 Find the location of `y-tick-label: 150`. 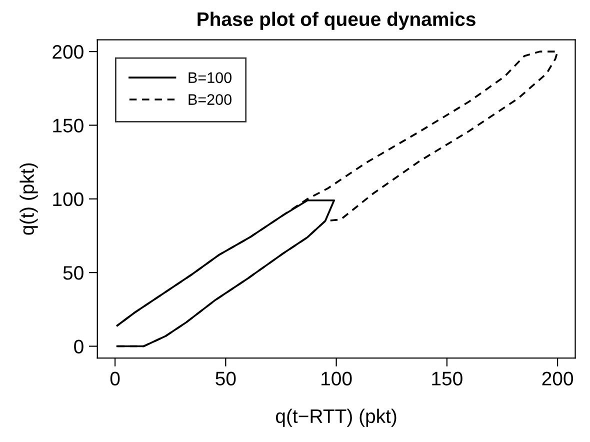

y-tick-label: 150 is located at coordinates (68, 125).